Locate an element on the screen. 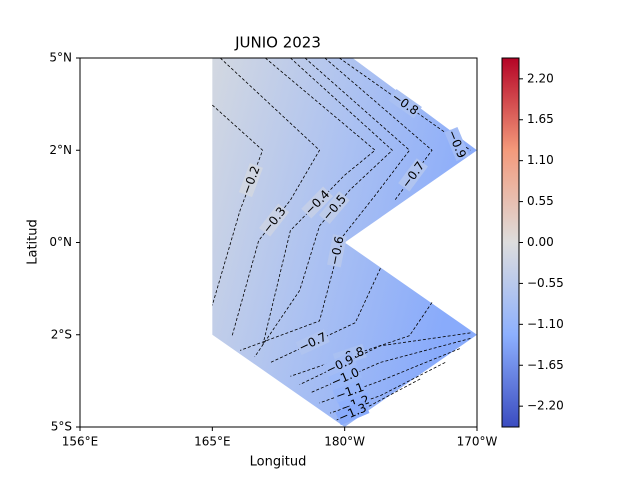  colorbar-tick-label: −0.55 is located at coordinates (545, 283).